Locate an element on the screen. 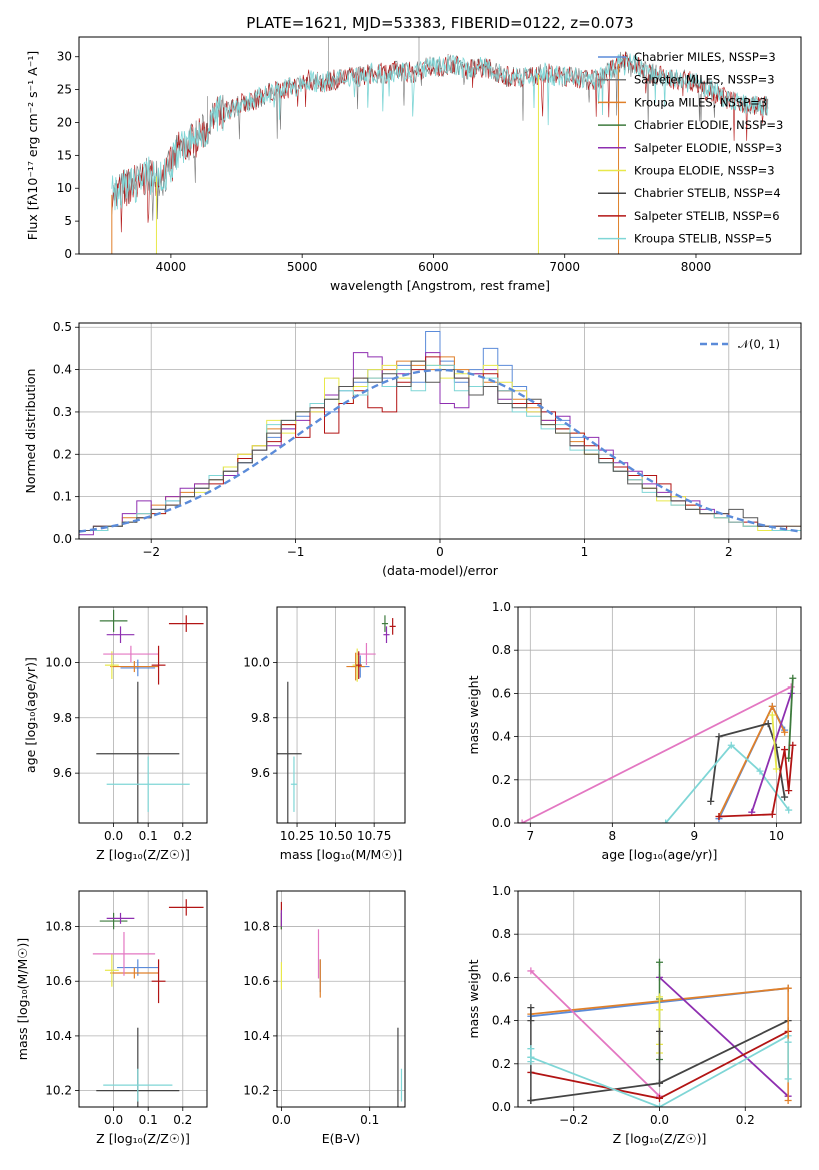 The image size is (819, 1170). y-tick-label: 0 is located at coordinates (68, 254).